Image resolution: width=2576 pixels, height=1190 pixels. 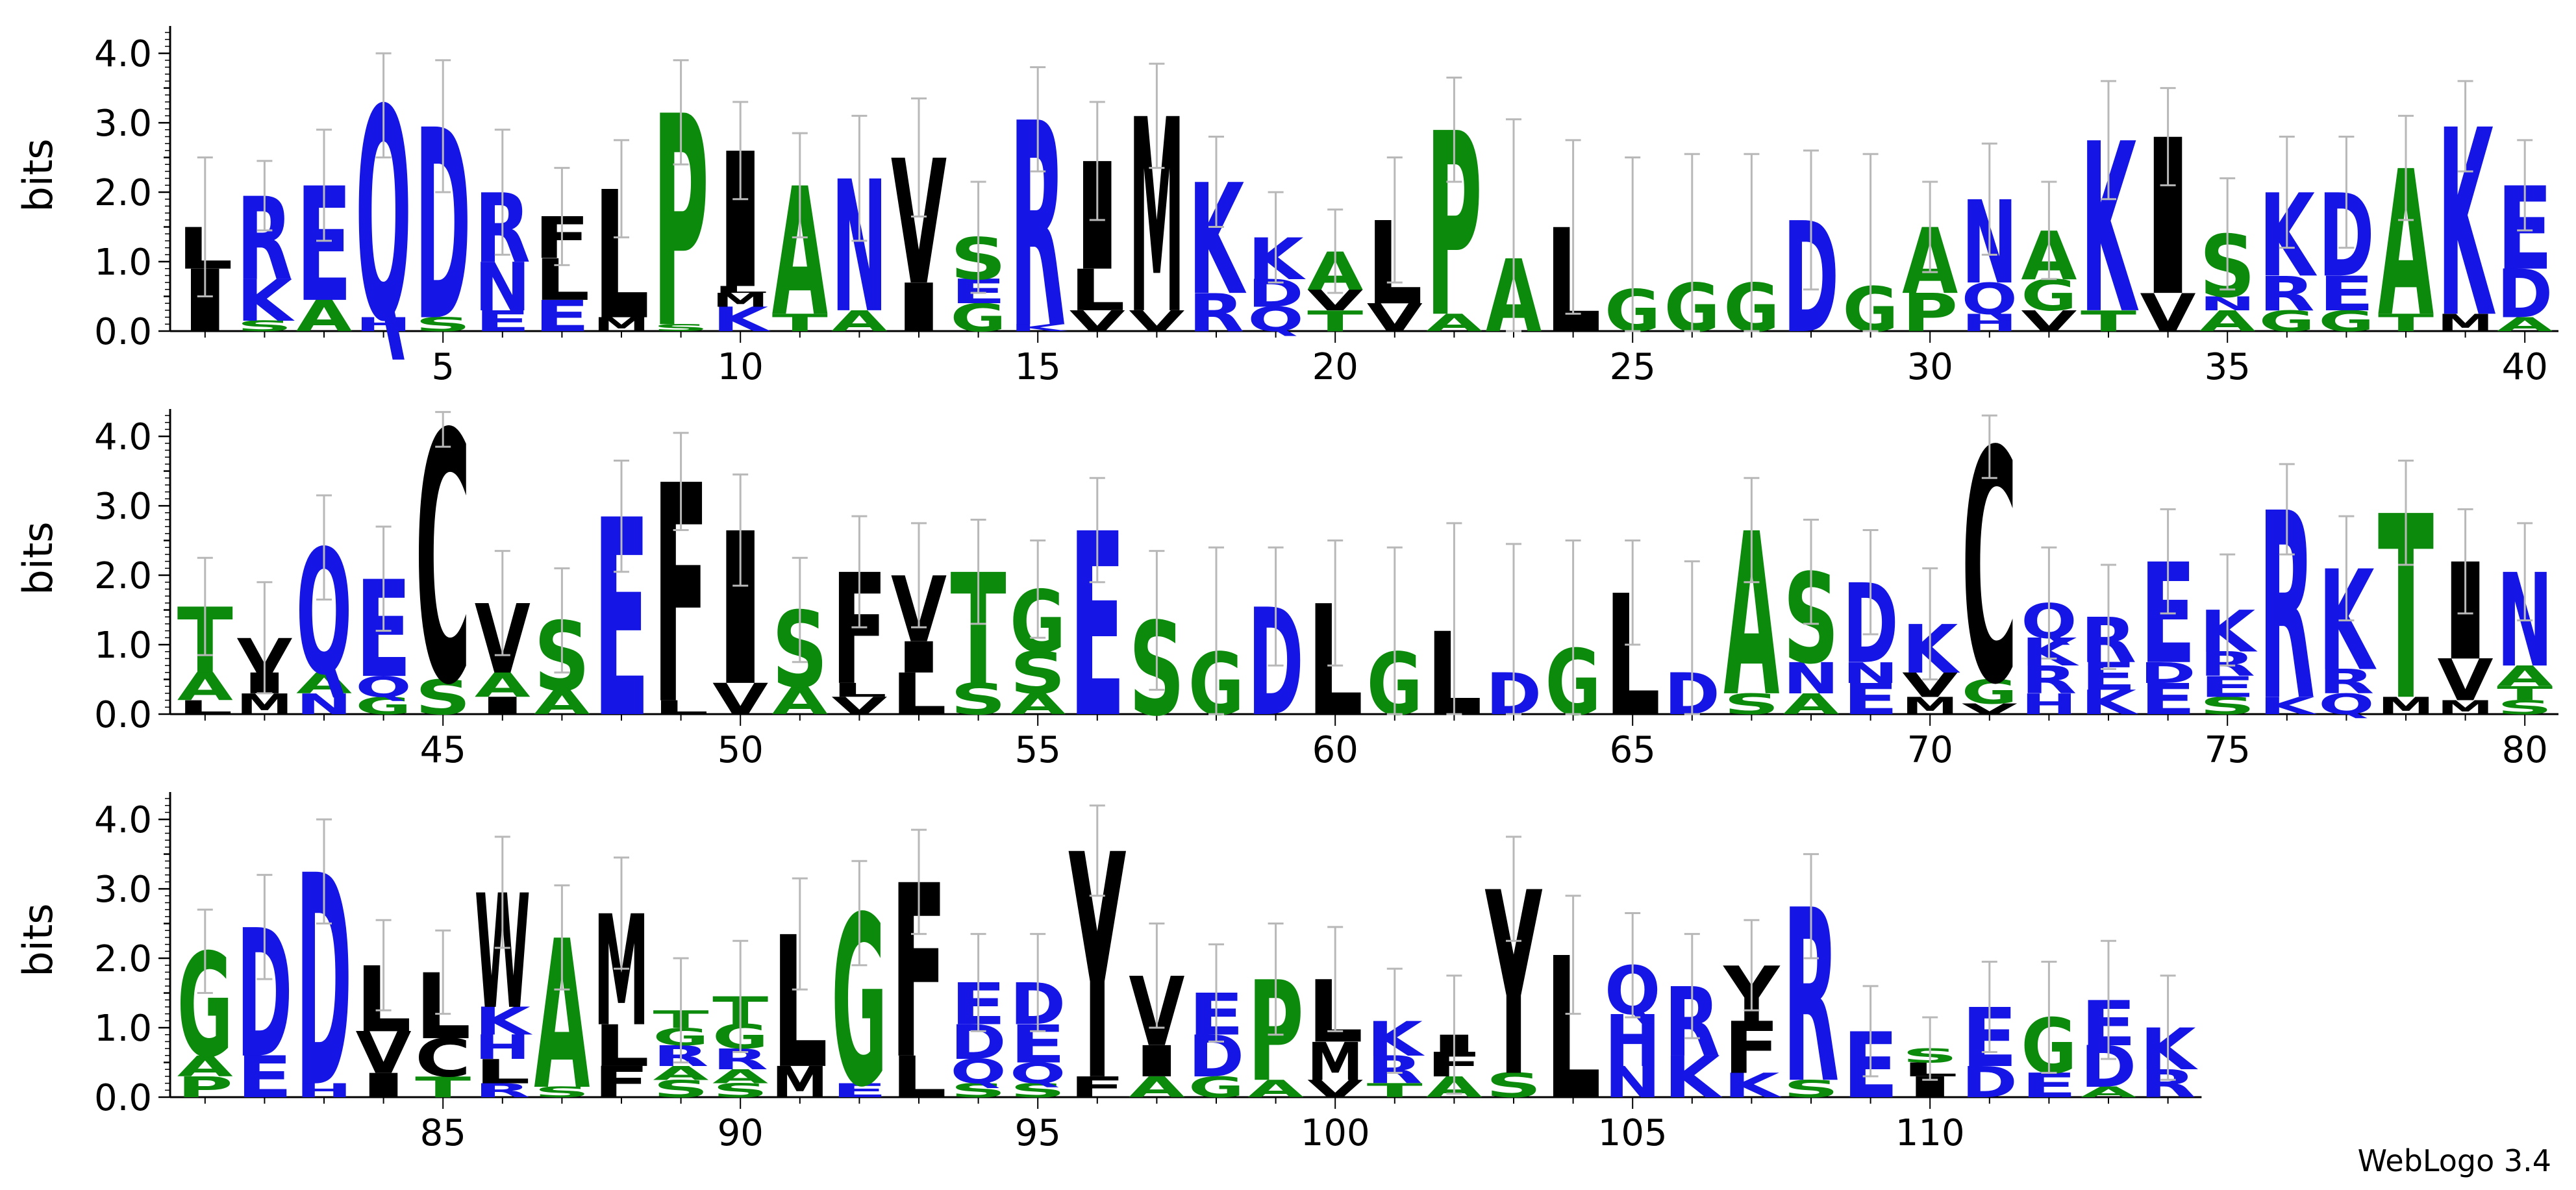 What do you see at coordinates (1513, 985) in the screenshot?
I see `logo-column-103: SY` at bounding box center [1513, 985].